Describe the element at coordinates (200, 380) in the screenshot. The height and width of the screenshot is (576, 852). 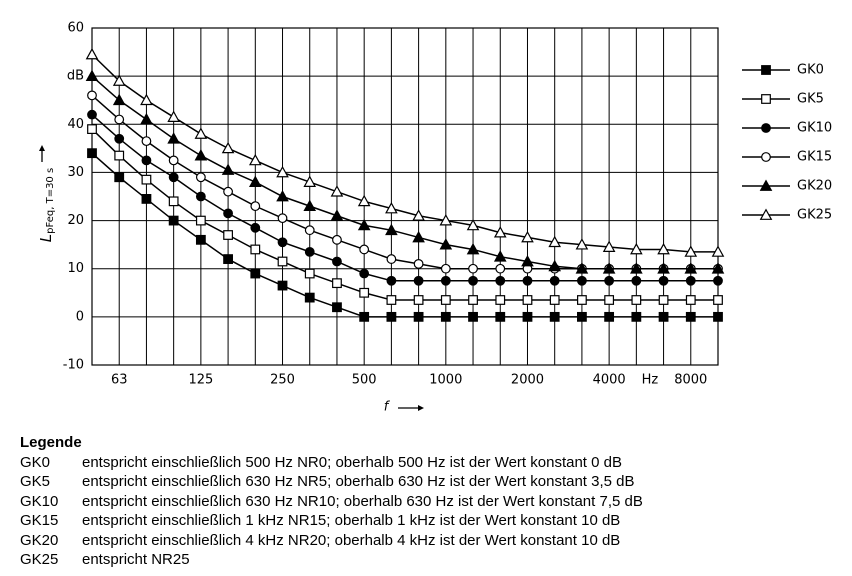
I see `x-tick-label: 125` at that location.